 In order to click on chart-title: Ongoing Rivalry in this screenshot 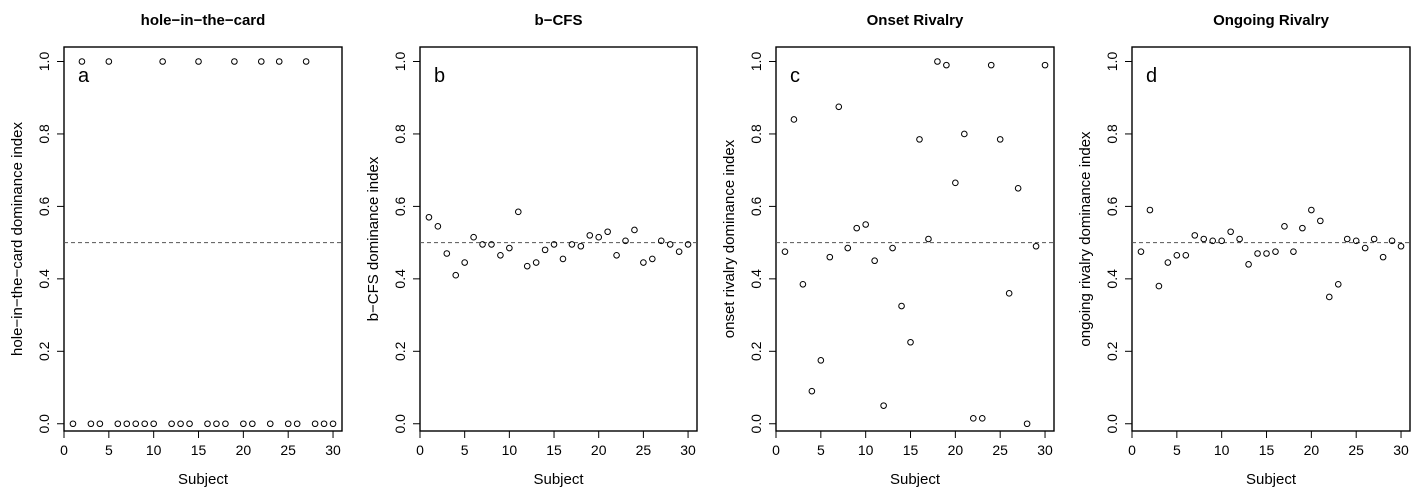, I will do `click(1271, 20)`.